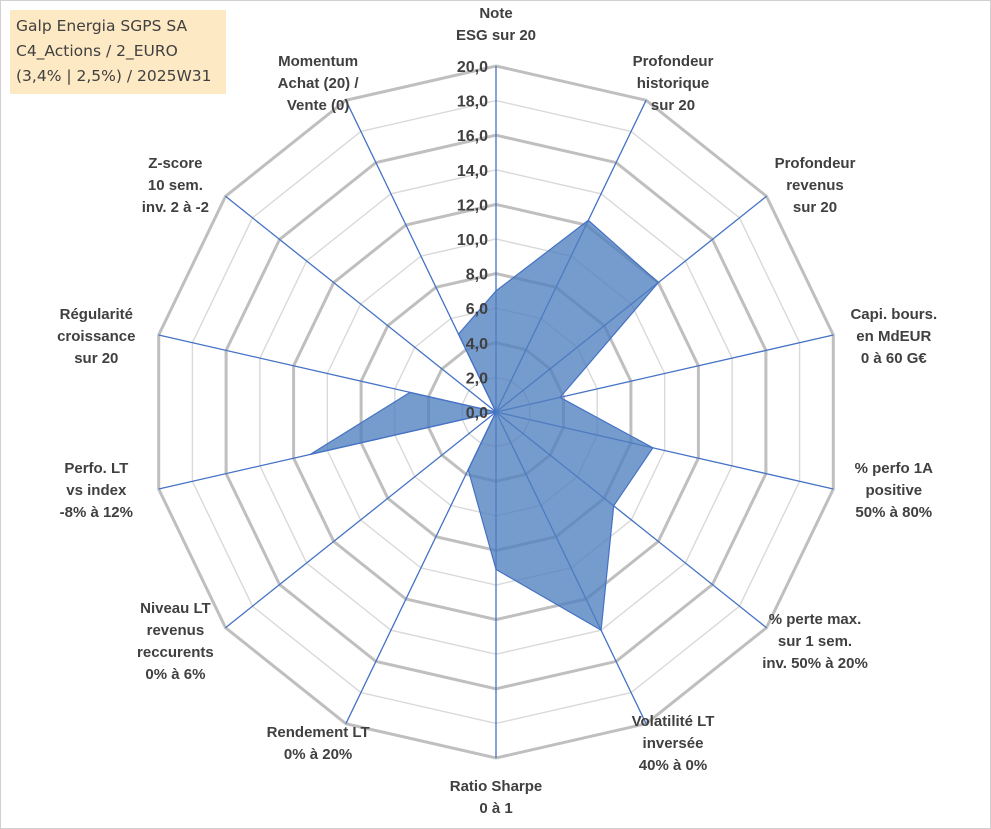 This screenshot has height=829, width=991. I want to click on axis-label: Volatilité LT inversée 40% à 0%, so click(673, 743).